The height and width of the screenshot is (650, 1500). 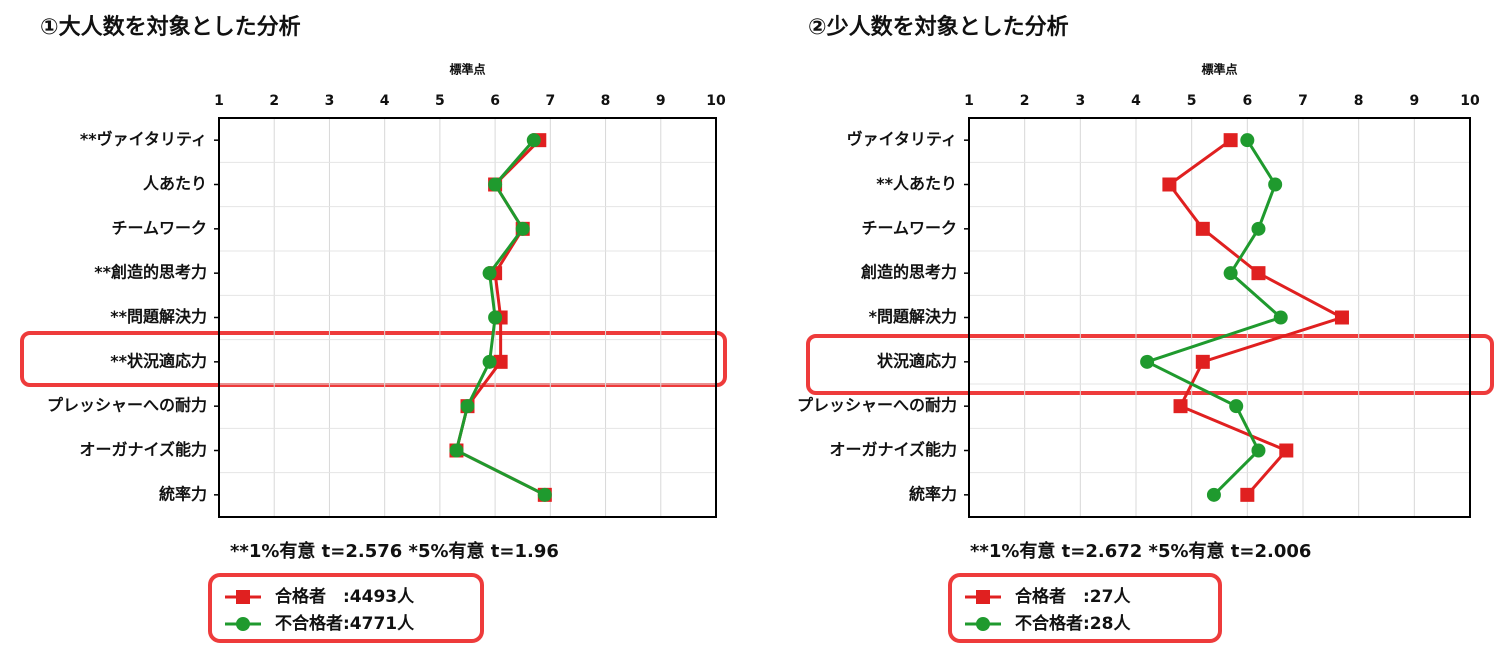 I want to click on note: **1%有意 t=2.672 *5%有意 t=2.006, so click(x=1140, y=551).